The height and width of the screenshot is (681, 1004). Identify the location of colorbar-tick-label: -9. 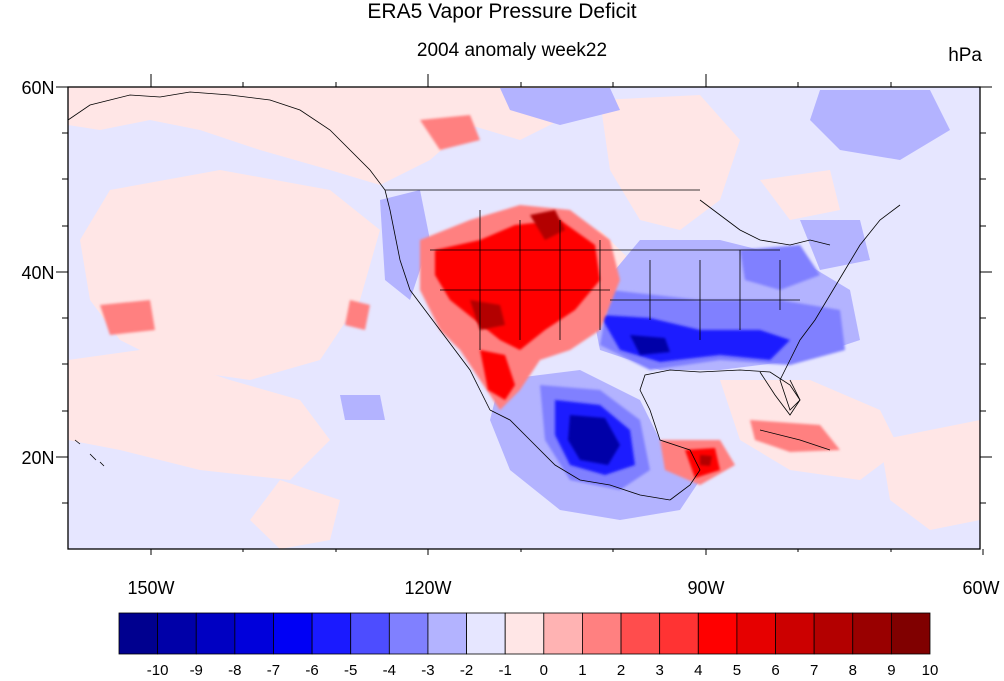
(196, 670).